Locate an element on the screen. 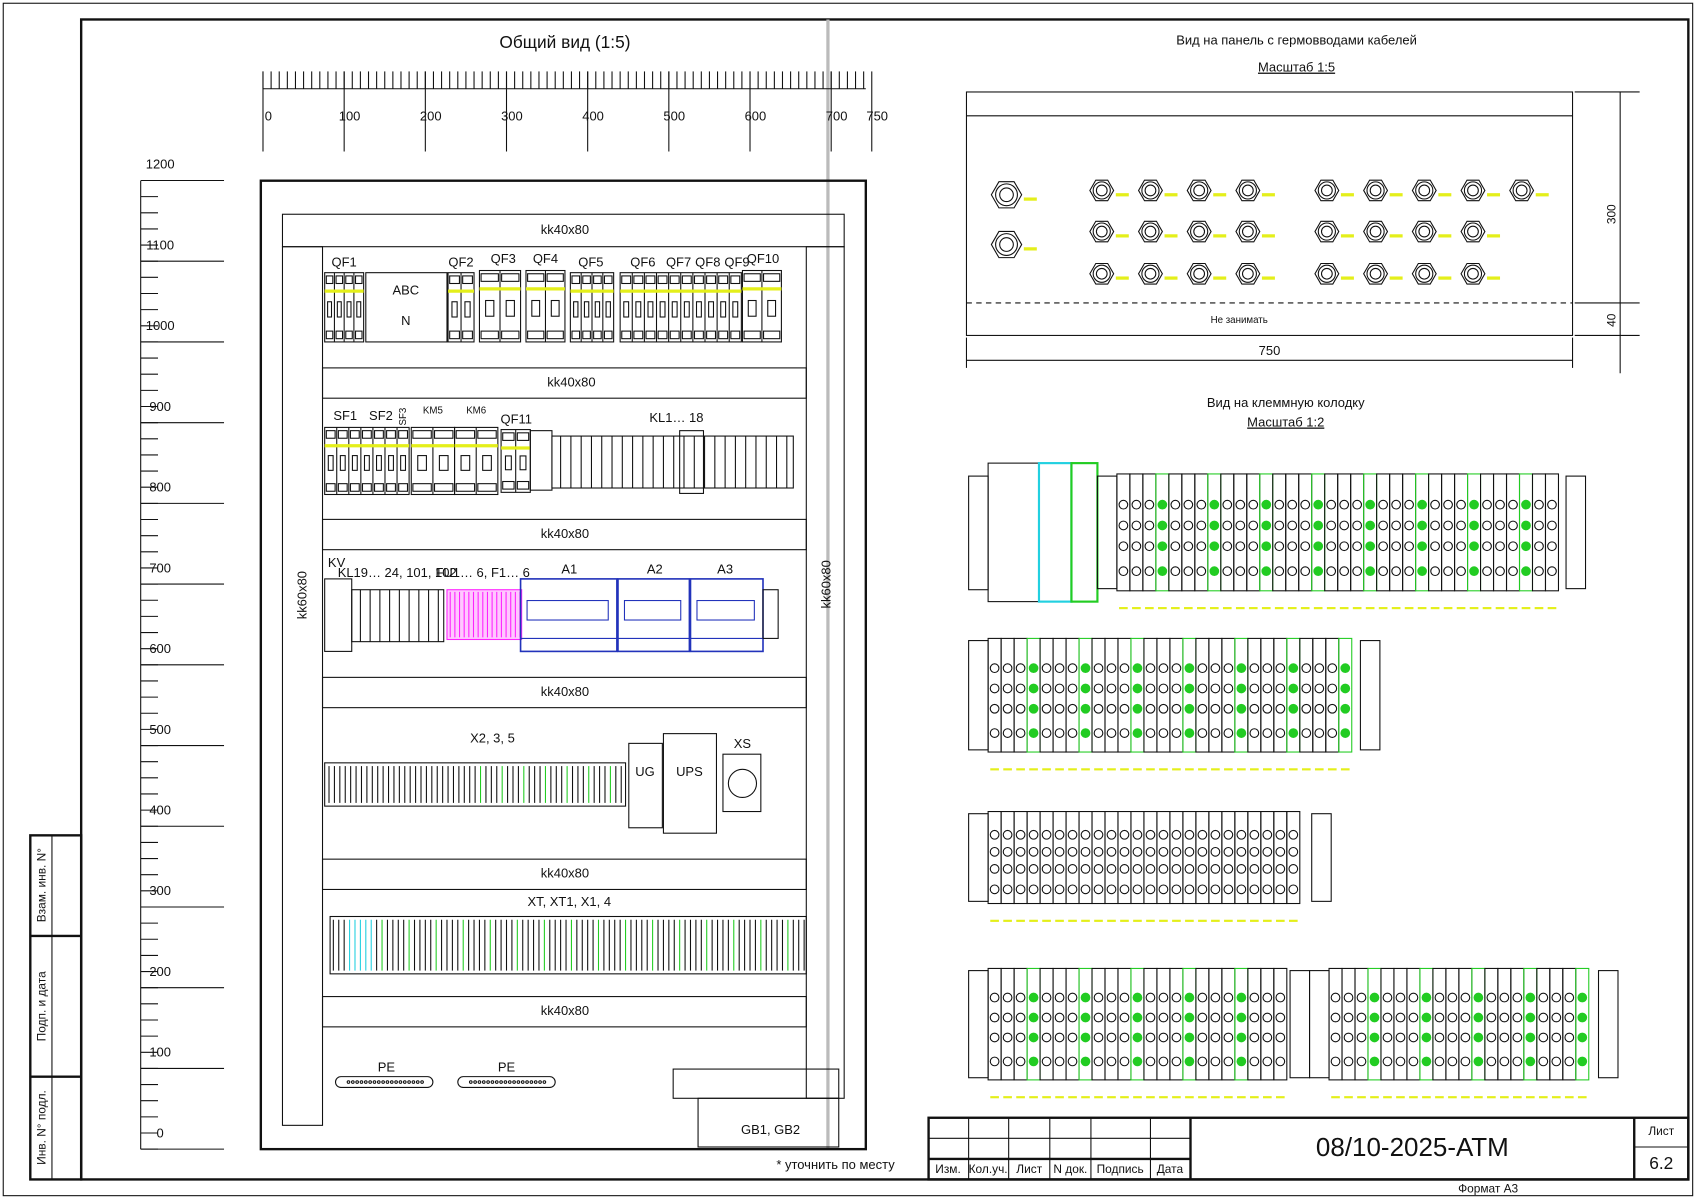 The height and width of the screenshot is (1200, 1697). cyan-terminals is located at coordinates (1055, 532).